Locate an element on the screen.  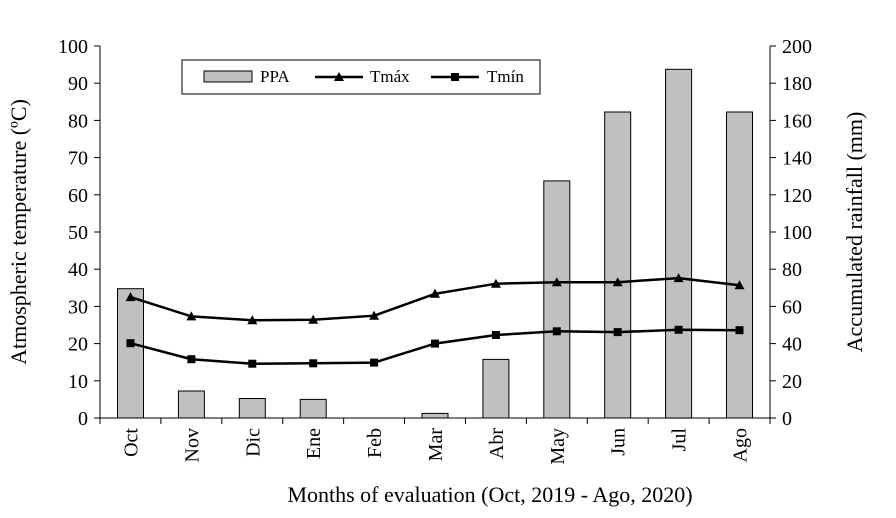
y-tick-label: 70 is located at coordinates (78, 159).